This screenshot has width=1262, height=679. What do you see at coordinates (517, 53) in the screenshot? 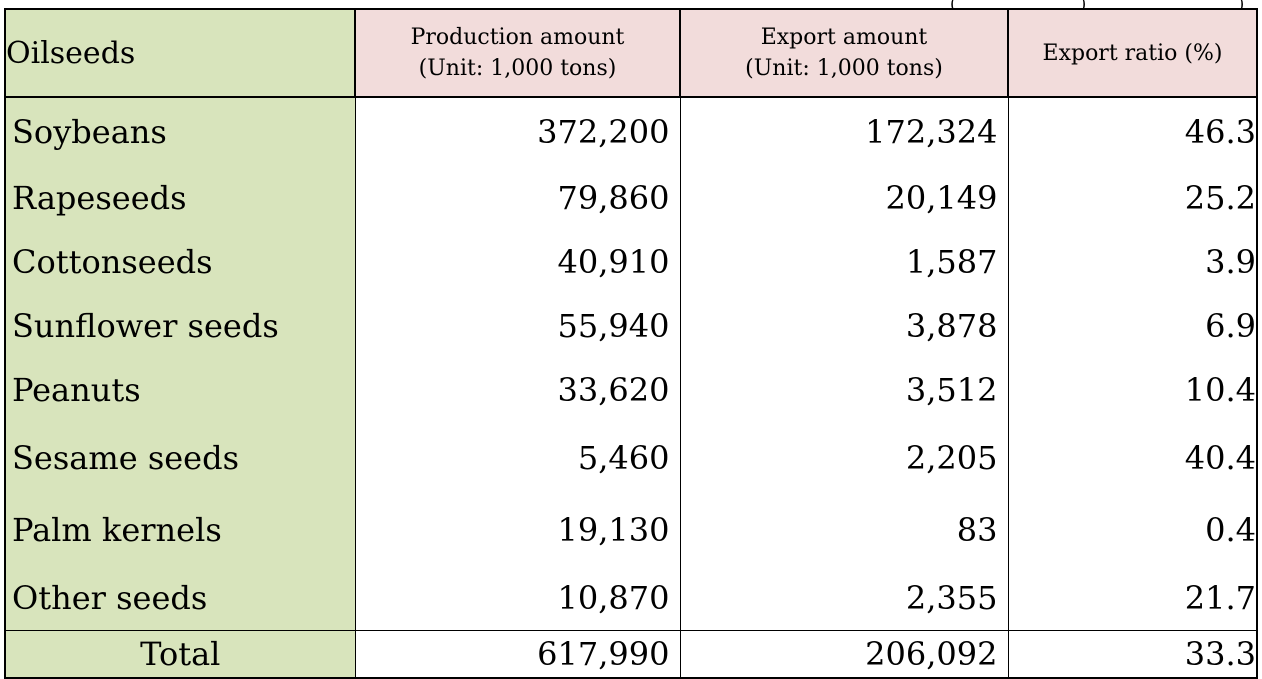
I see `production-header: Production amount (Unit: 1,000 tons)` at bounding box center [517, 53].